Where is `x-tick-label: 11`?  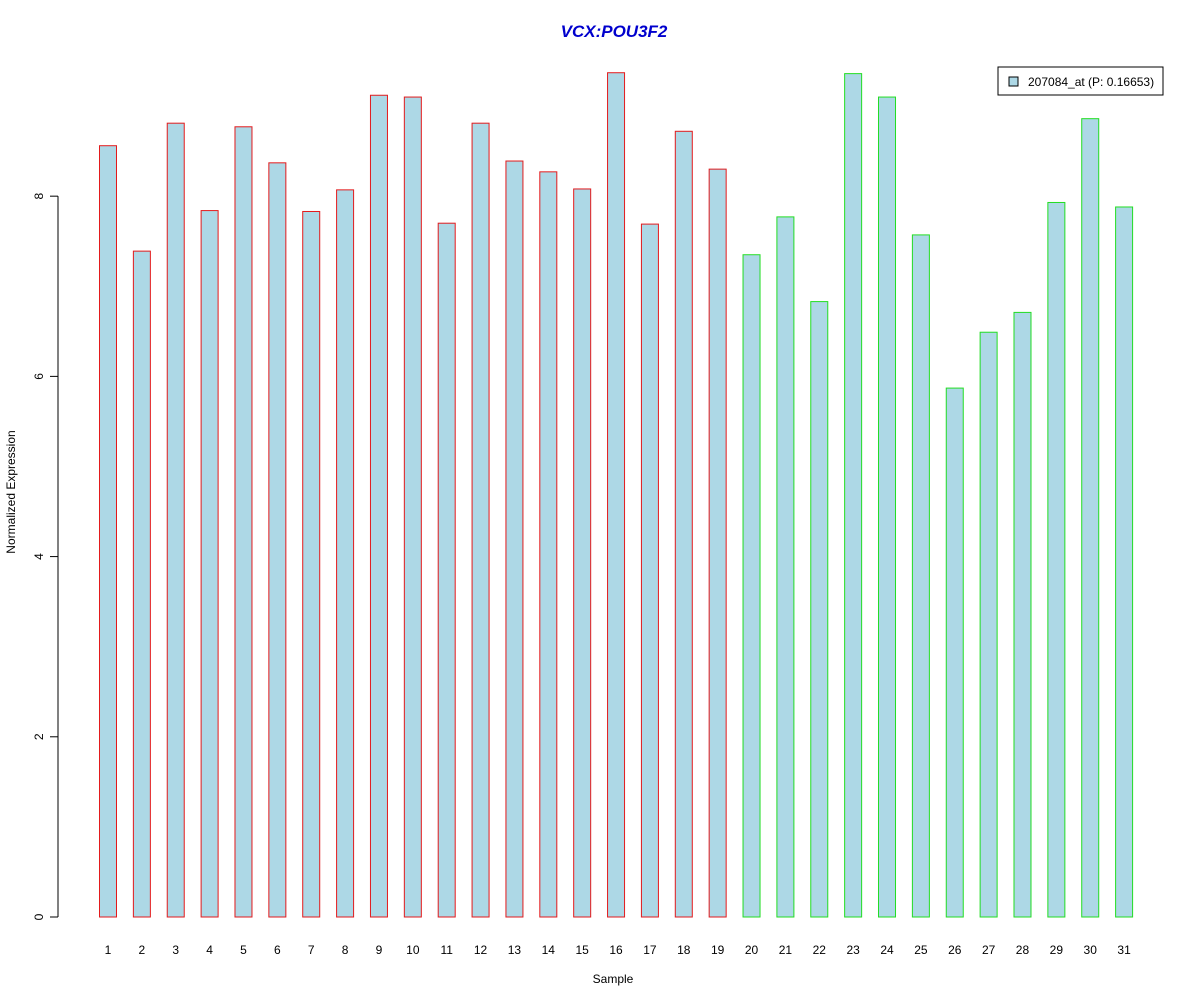 x-tick-label: 11 is located at coordinates (446, 950).